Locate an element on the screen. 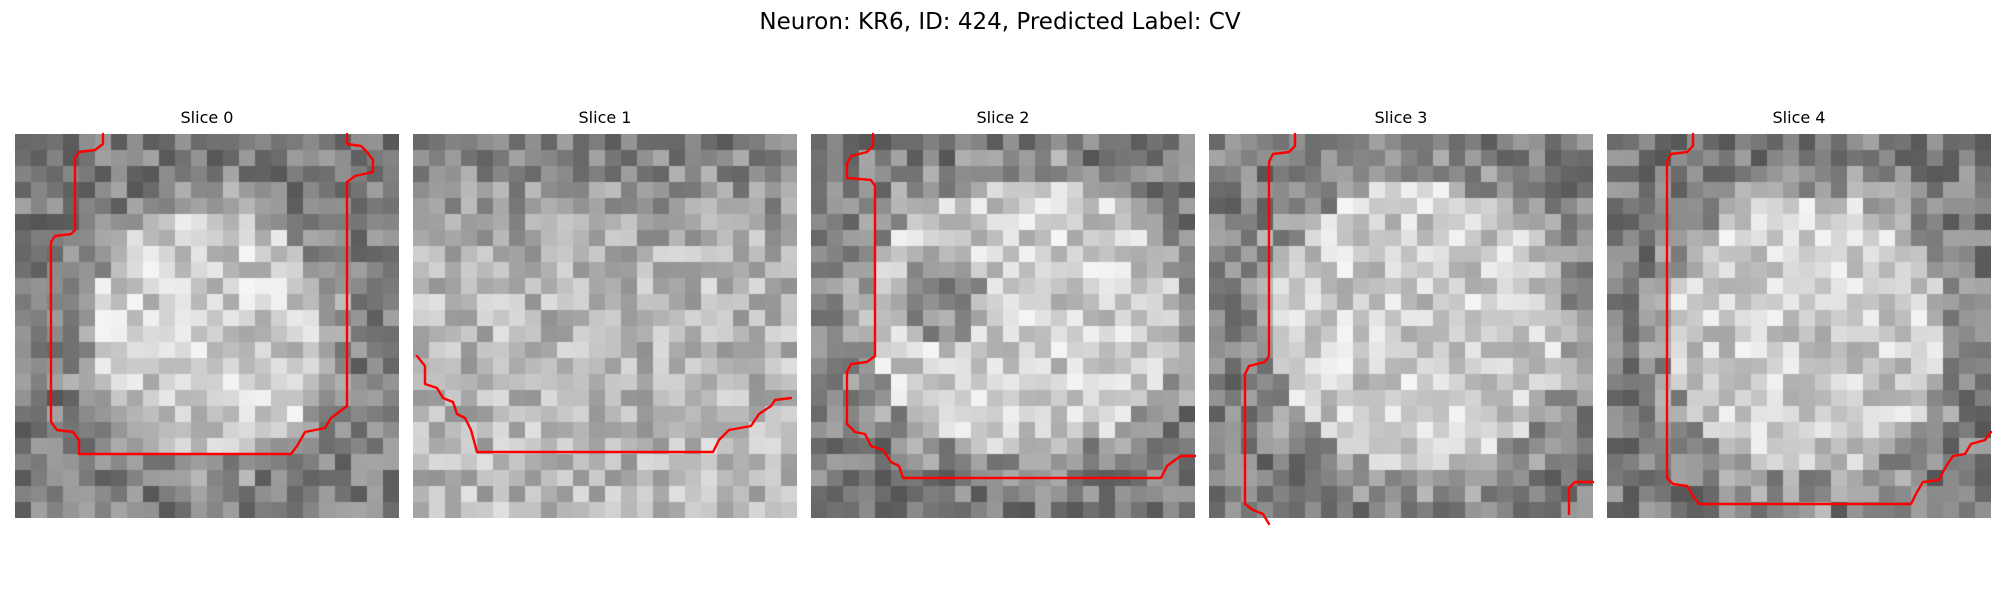 The width and height of the screenshot is (2000, 600). slice-title-0: Slice 0 is located at coordinates (207, 117).